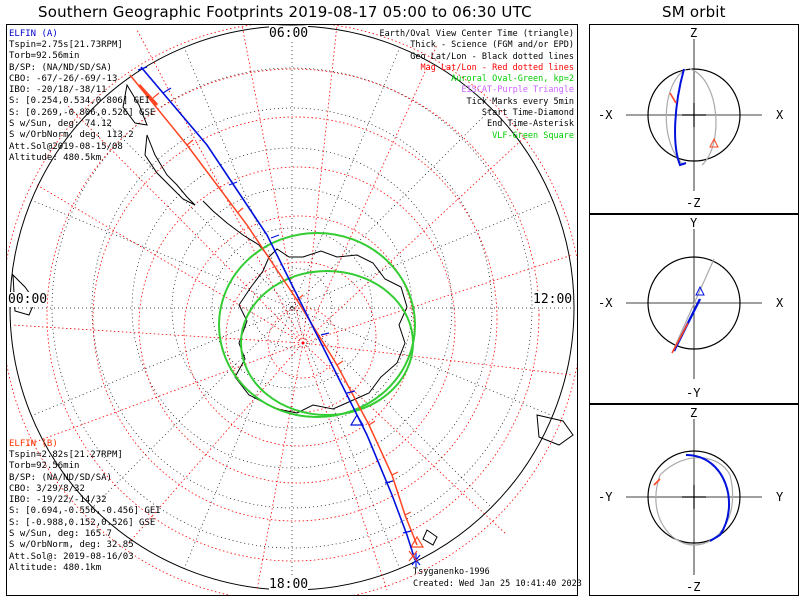 This screenshot has height=600, width=800. What do you see at coordinates (44, 56) in the screenshot?
I see `elfin-a-line: Torb=92.56min` at bounding box center [44, 56].